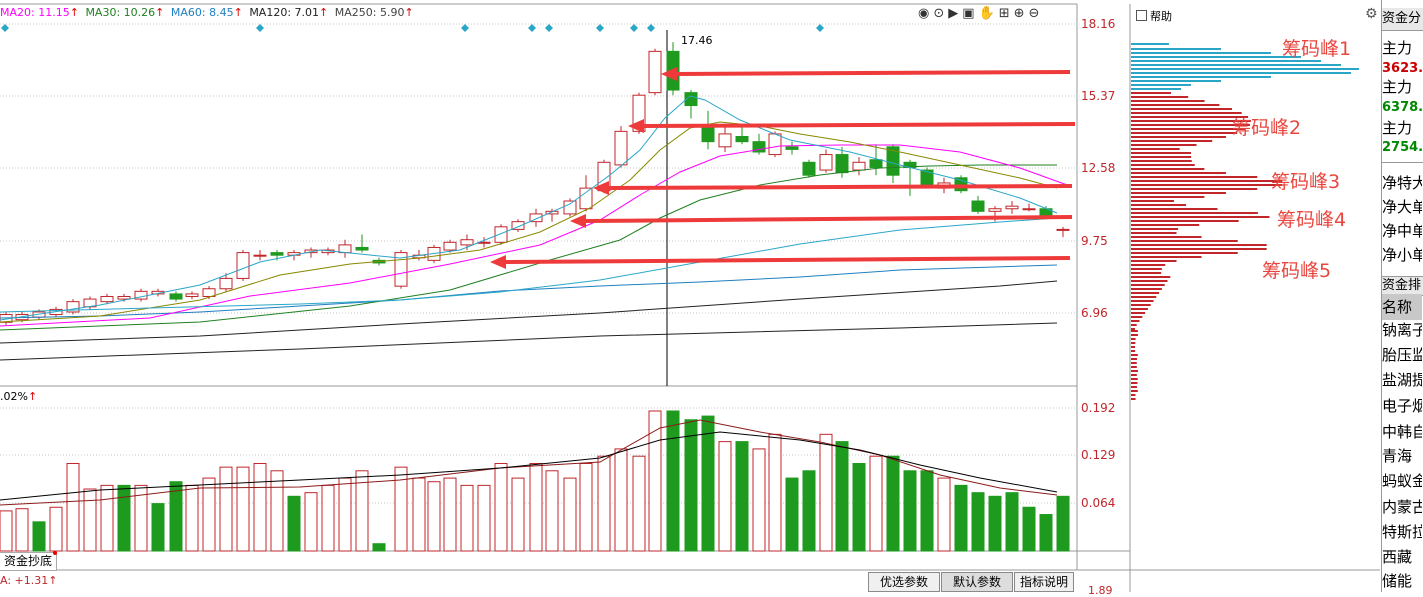  I want to click on red-annotation-arrow, so click(828, 219).